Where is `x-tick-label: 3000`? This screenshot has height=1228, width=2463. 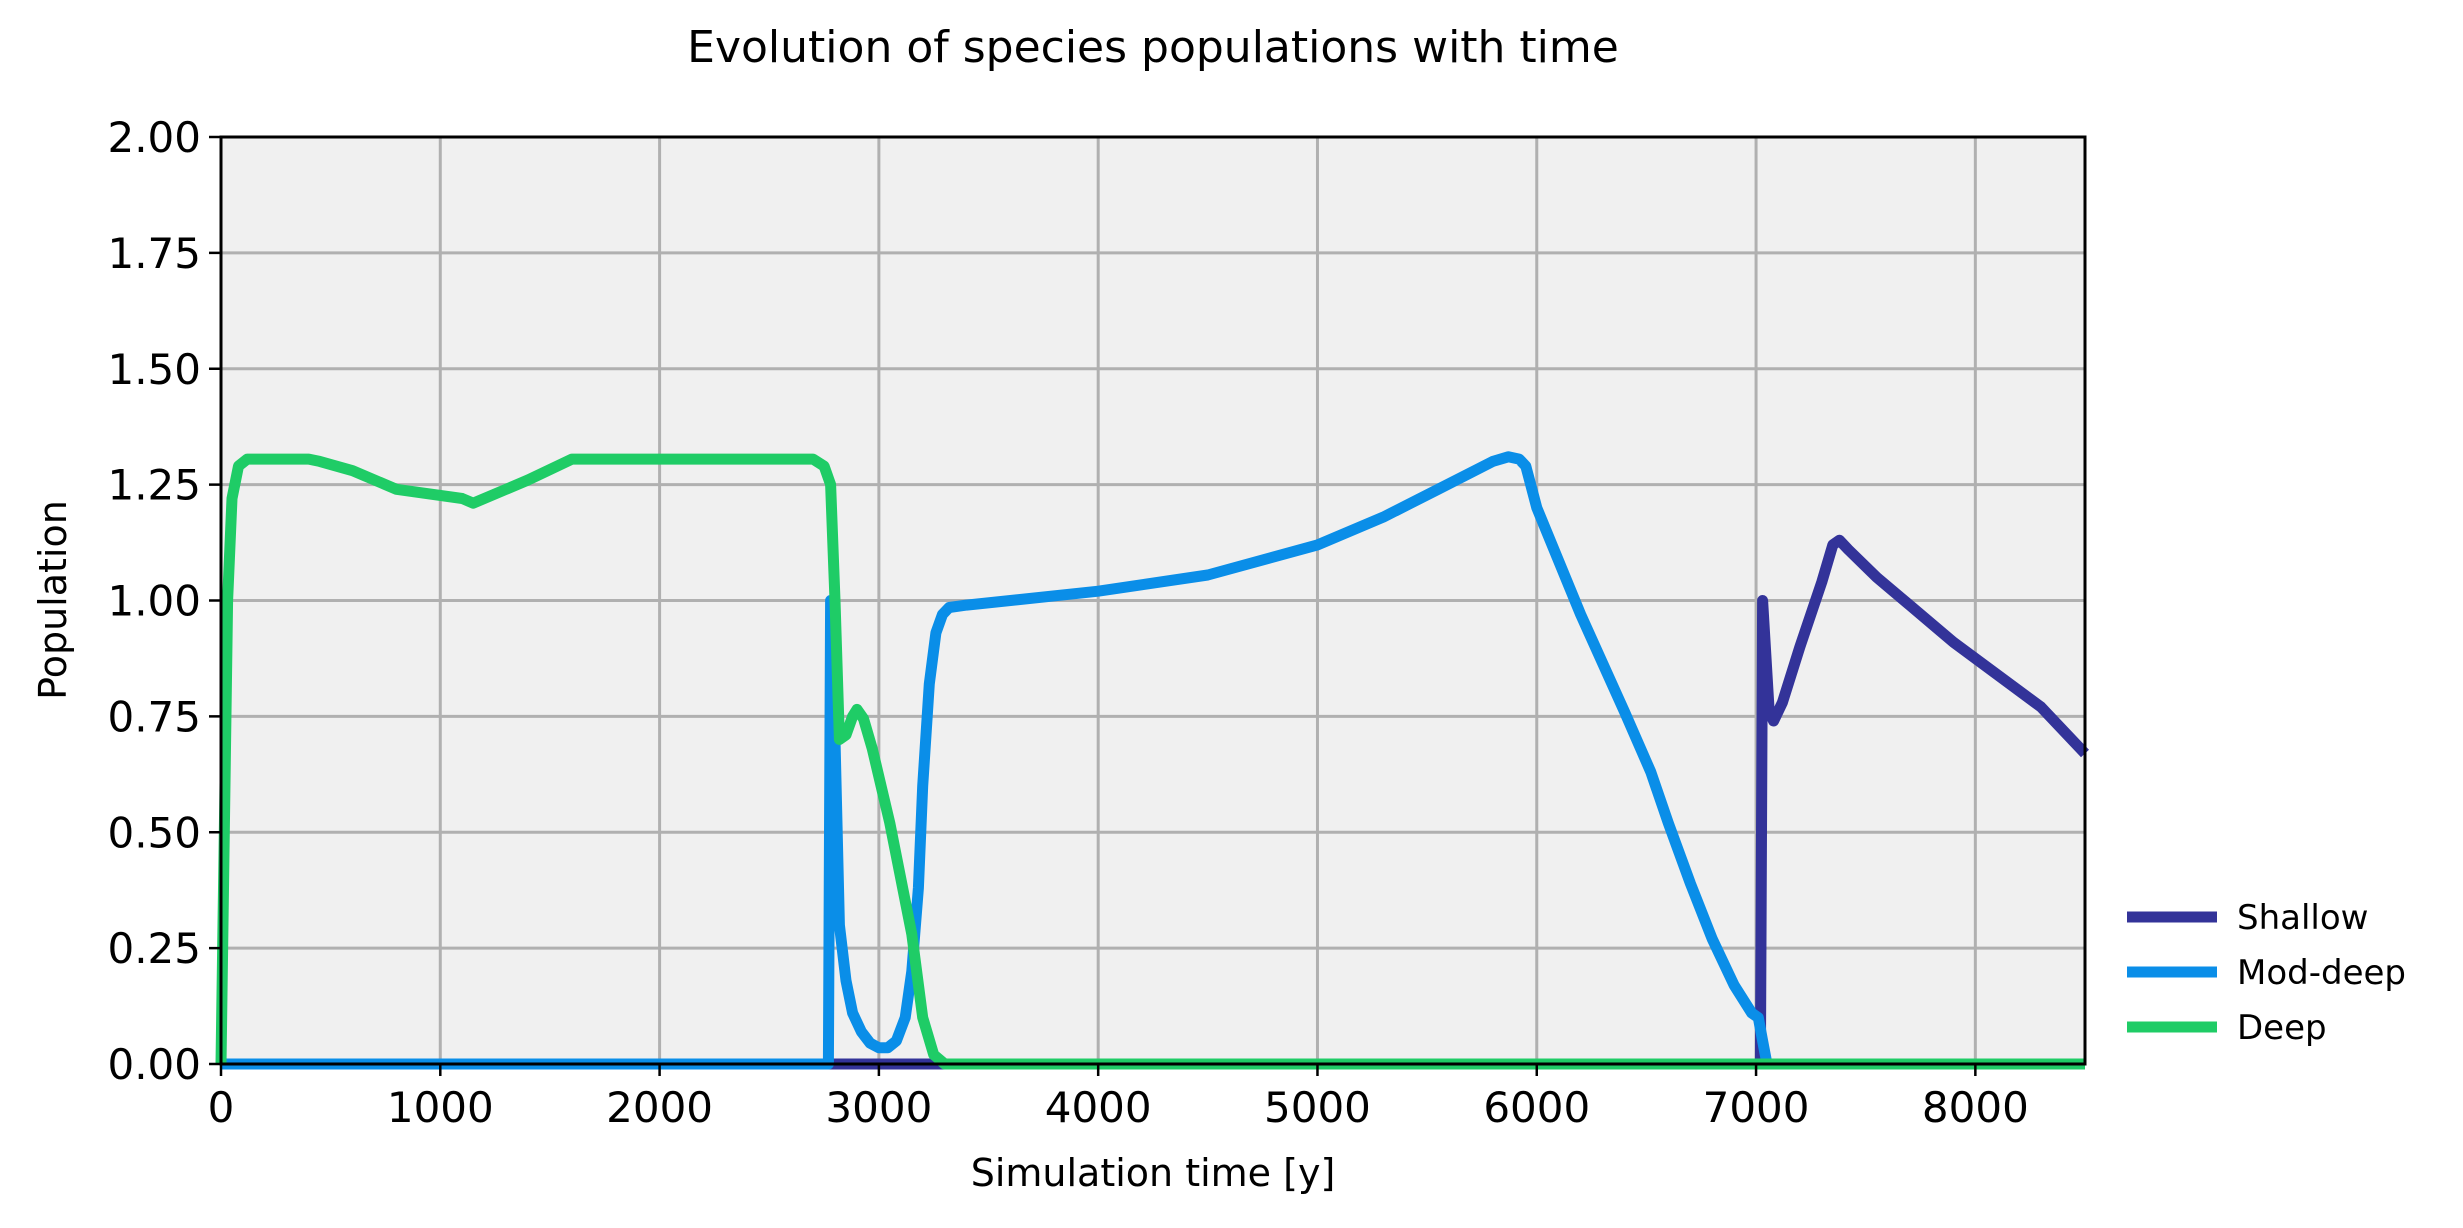 x-tick-label: 3000 is located at coordinates (878, 1107).